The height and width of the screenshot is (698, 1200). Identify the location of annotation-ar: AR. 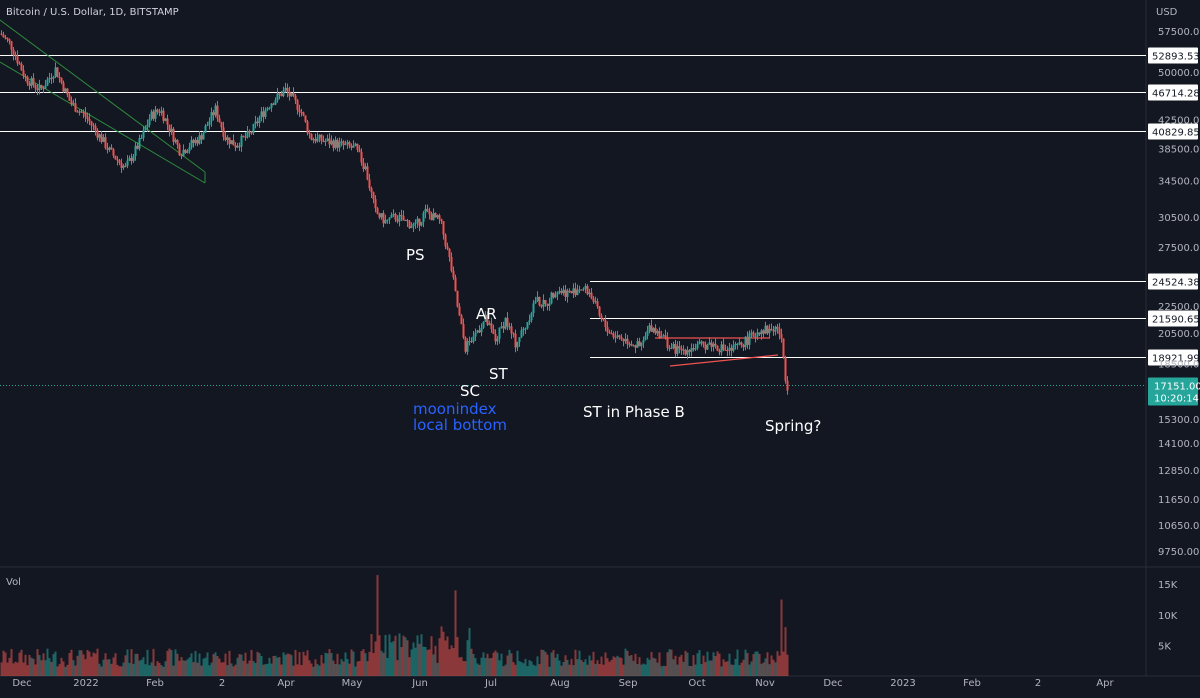
(486, 314).